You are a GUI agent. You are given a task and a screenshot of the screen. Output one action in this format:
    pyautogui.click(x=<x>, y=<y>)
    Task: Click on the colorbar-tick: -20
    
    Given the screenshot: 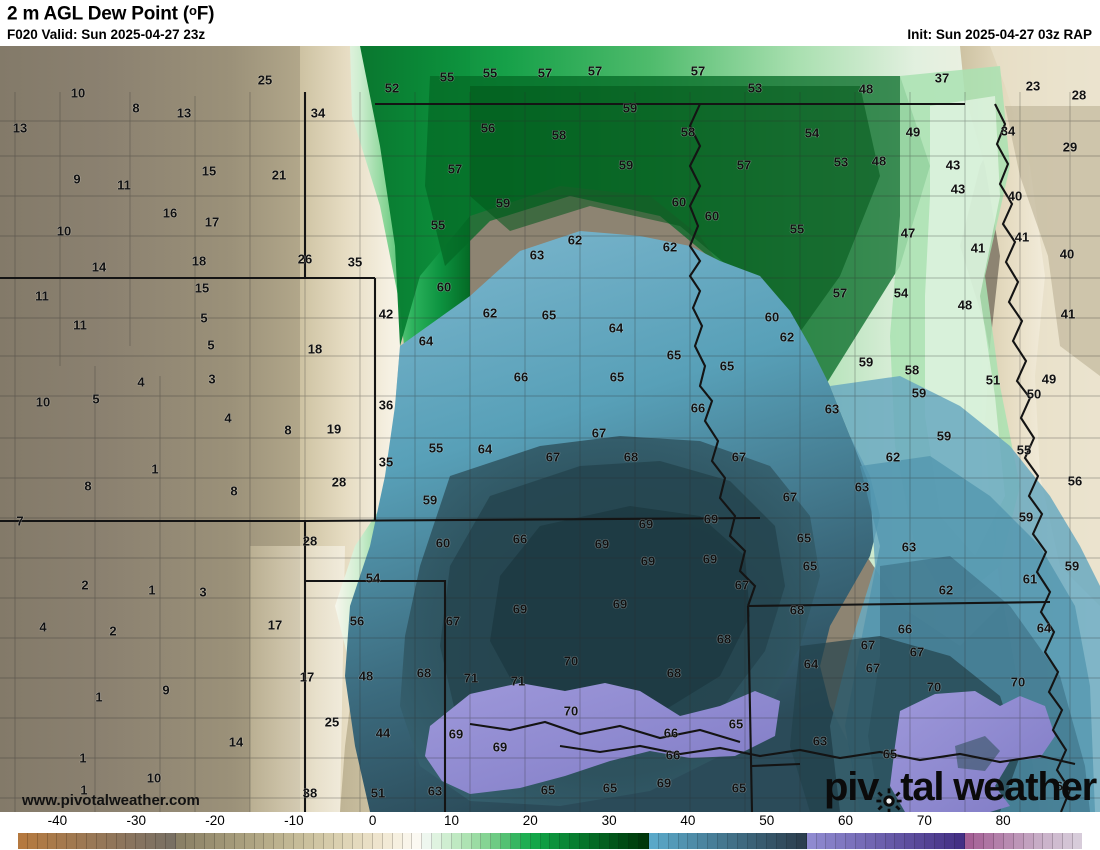 What is the action you would take?
    pyautogui.click(x=215, y=820)
    